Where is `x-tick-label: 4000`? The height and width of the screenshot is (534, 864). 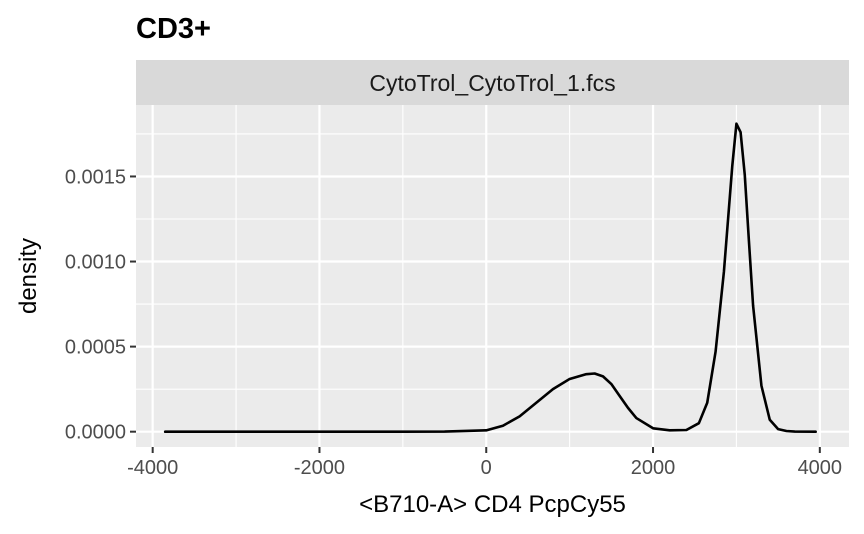
x-tick-label: 4000 is located at coordinates (820, 468).